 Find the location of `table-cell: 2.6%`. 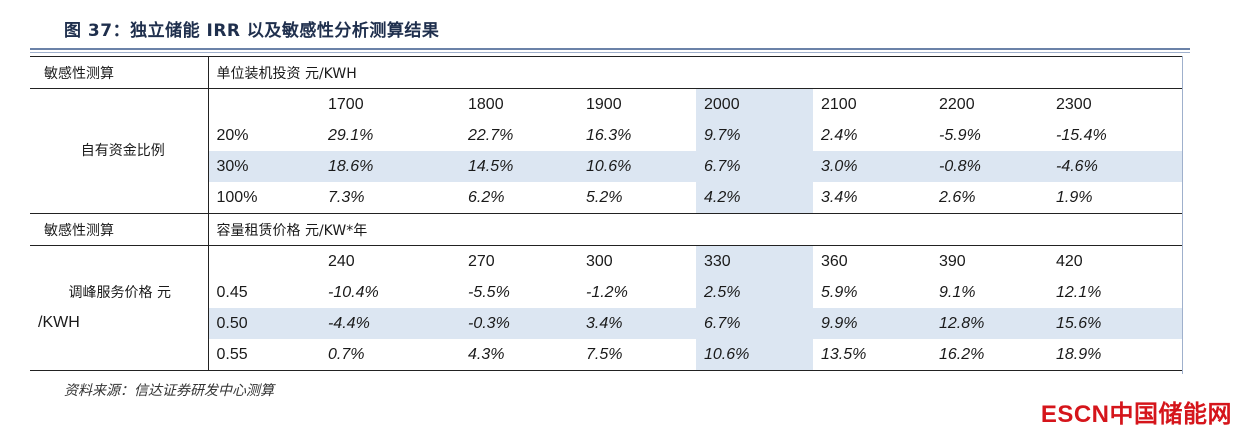

table-cell: 2.6% is located at coordinates (957, 197).